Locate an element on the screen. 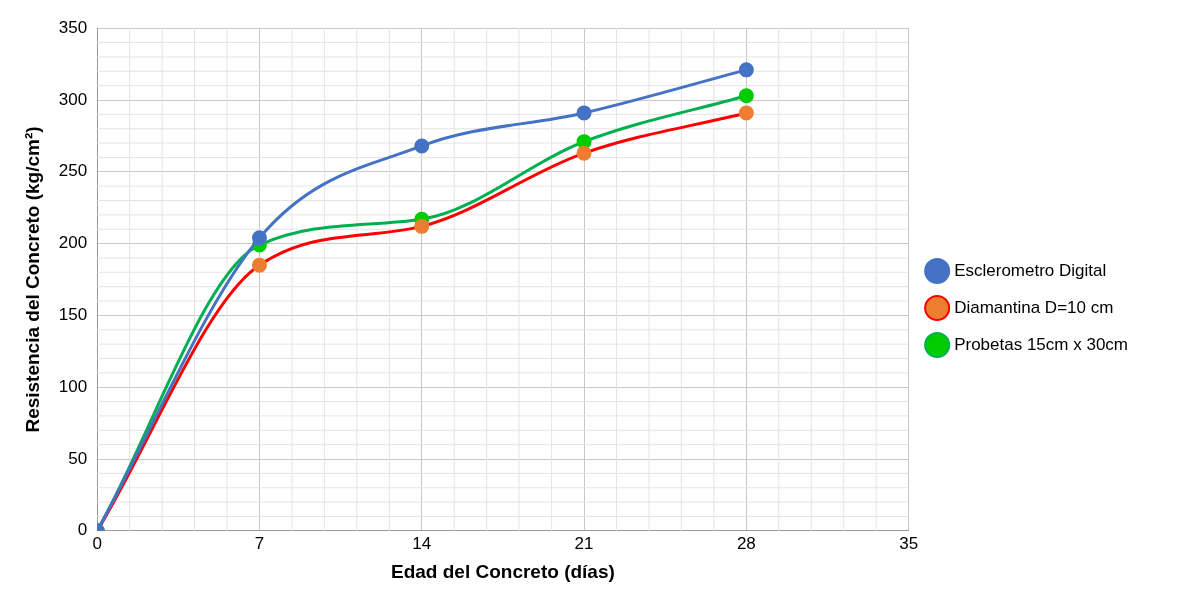  x-tick-label: 7 is located at coordinates (259, 543).